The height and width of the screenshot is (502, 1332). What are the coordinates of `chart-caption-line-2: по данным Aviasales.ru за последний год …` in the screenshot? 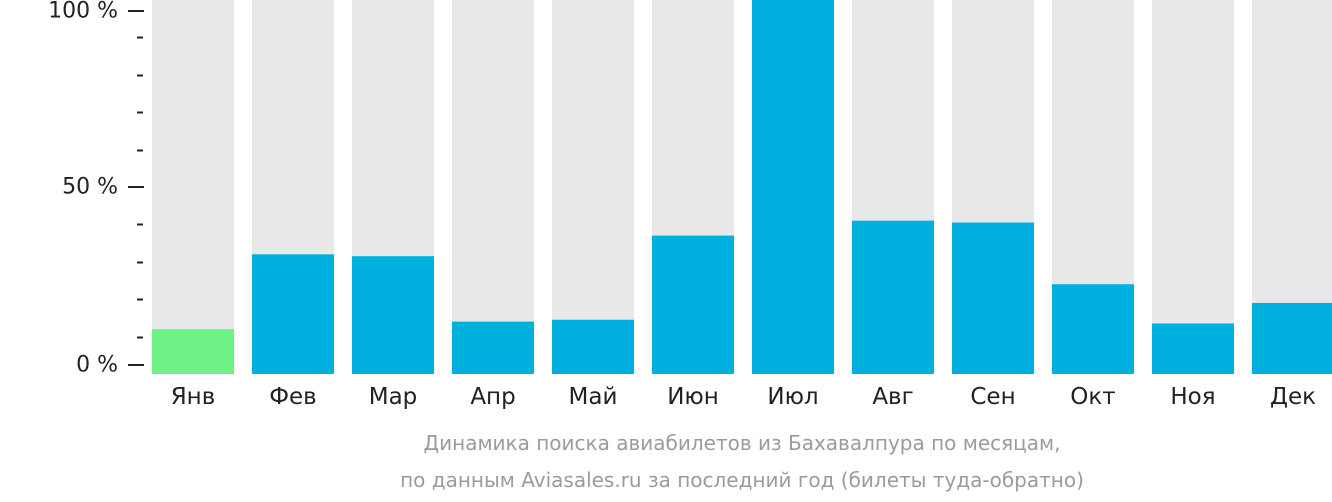 It's located at (742, 480).